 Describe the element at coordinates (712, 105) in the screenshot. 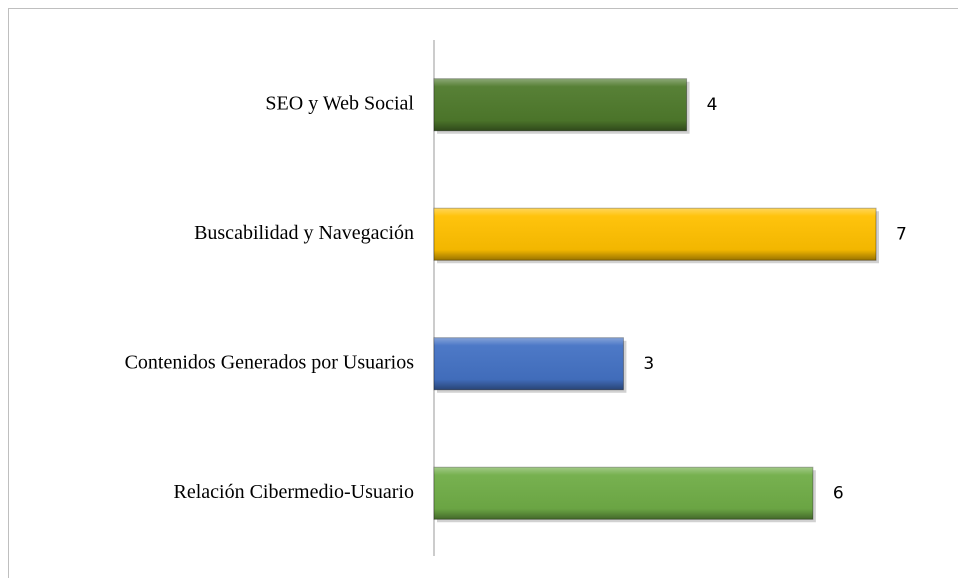

I see `value-label: 4` at that location.